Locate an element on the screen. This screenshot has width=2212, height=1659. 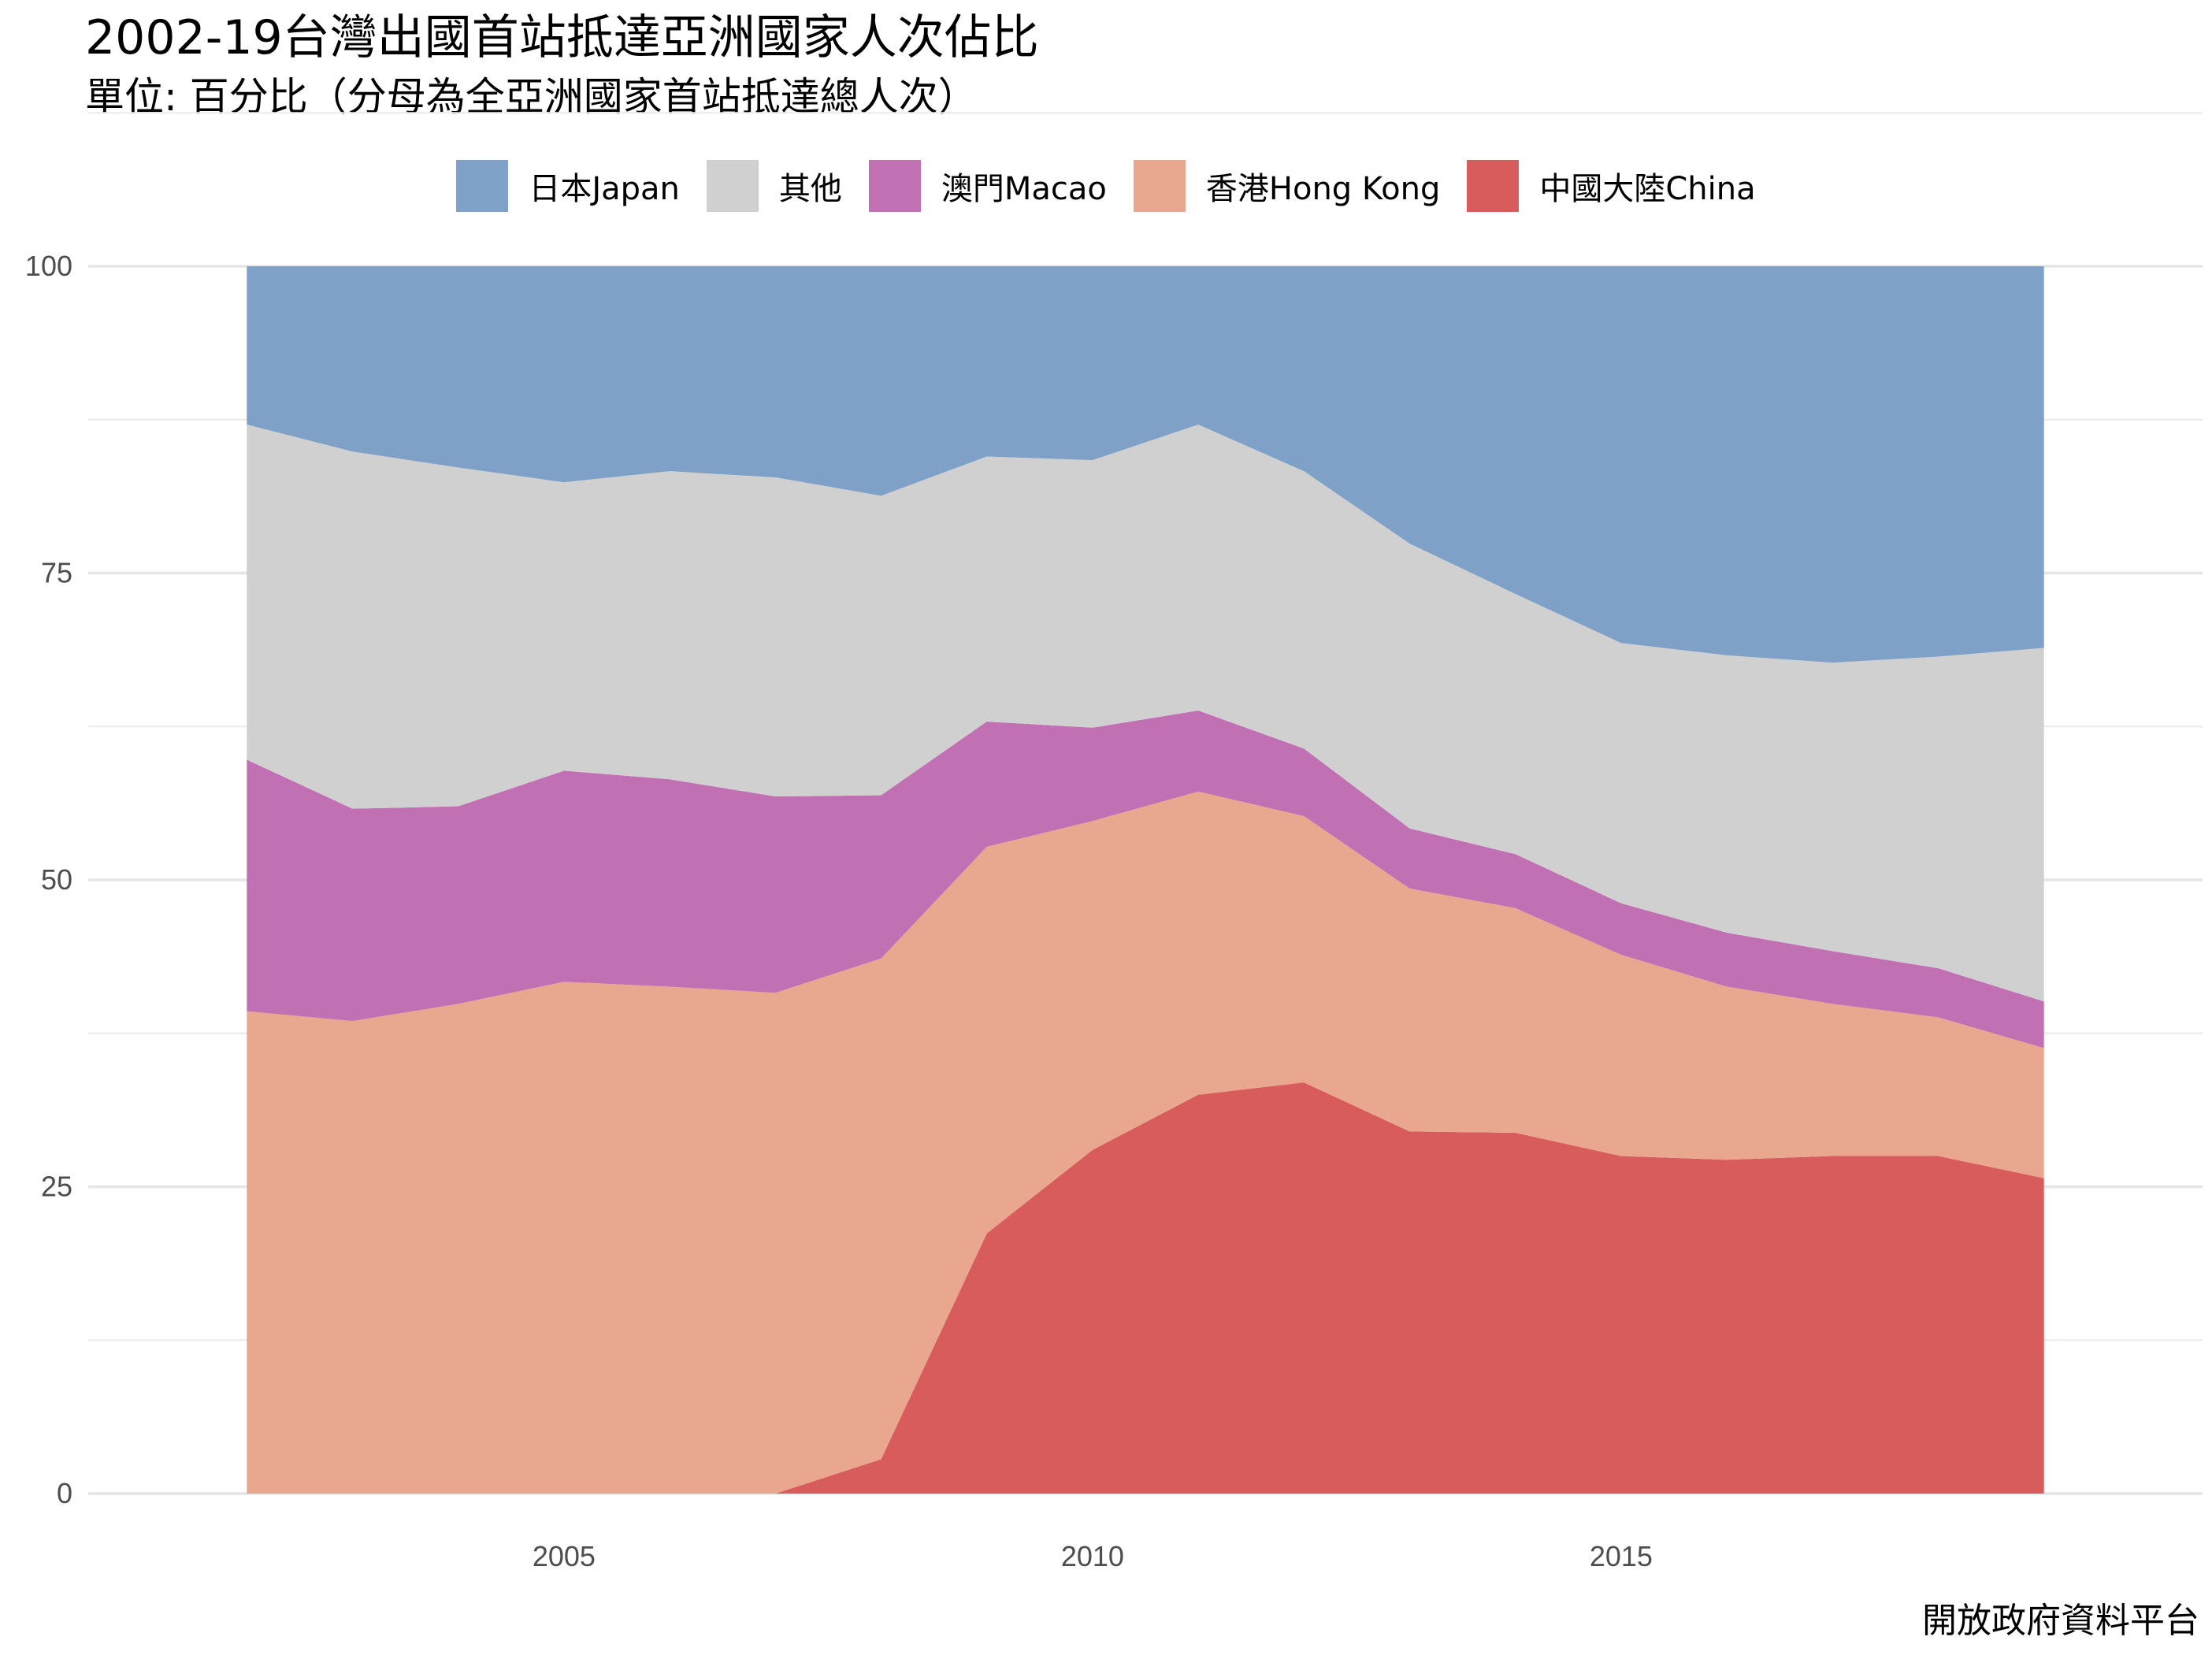
y-tick-label: 50 is located at coordinates (56, 879).